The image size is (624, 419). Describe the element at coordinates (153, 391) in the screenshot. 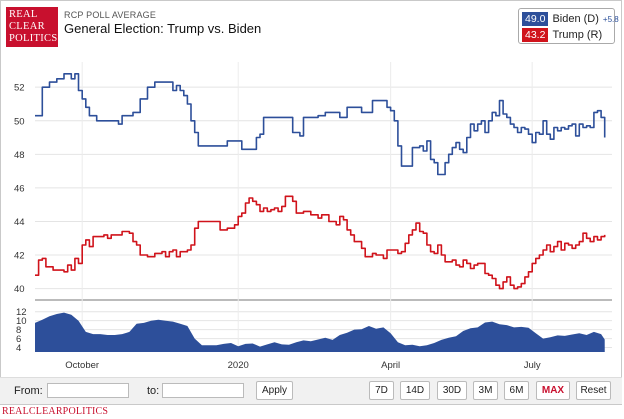

I see `to-label: to:` at that location.